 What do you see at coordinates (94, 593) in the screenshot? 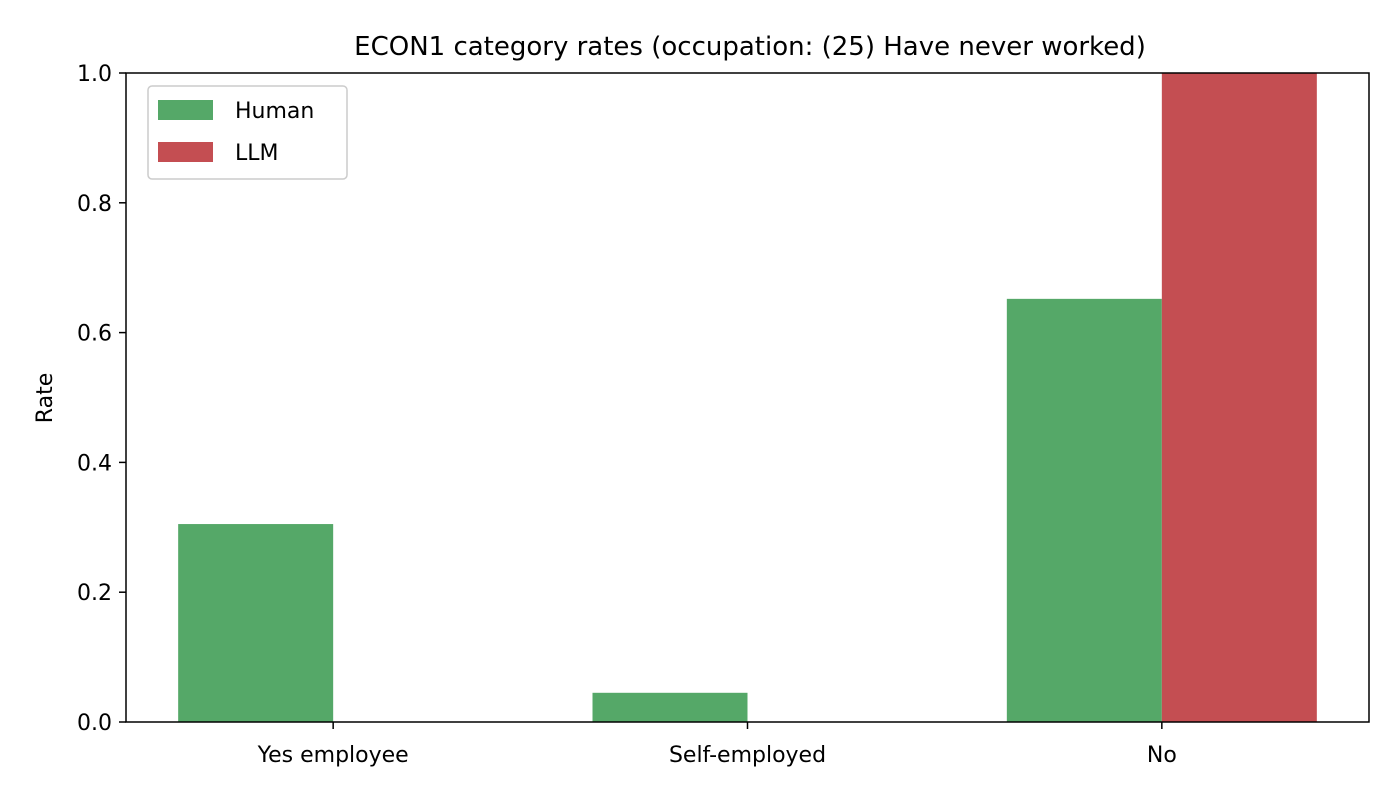
I see `y-tick-label: 0.2` at bounding box center [94, 593].